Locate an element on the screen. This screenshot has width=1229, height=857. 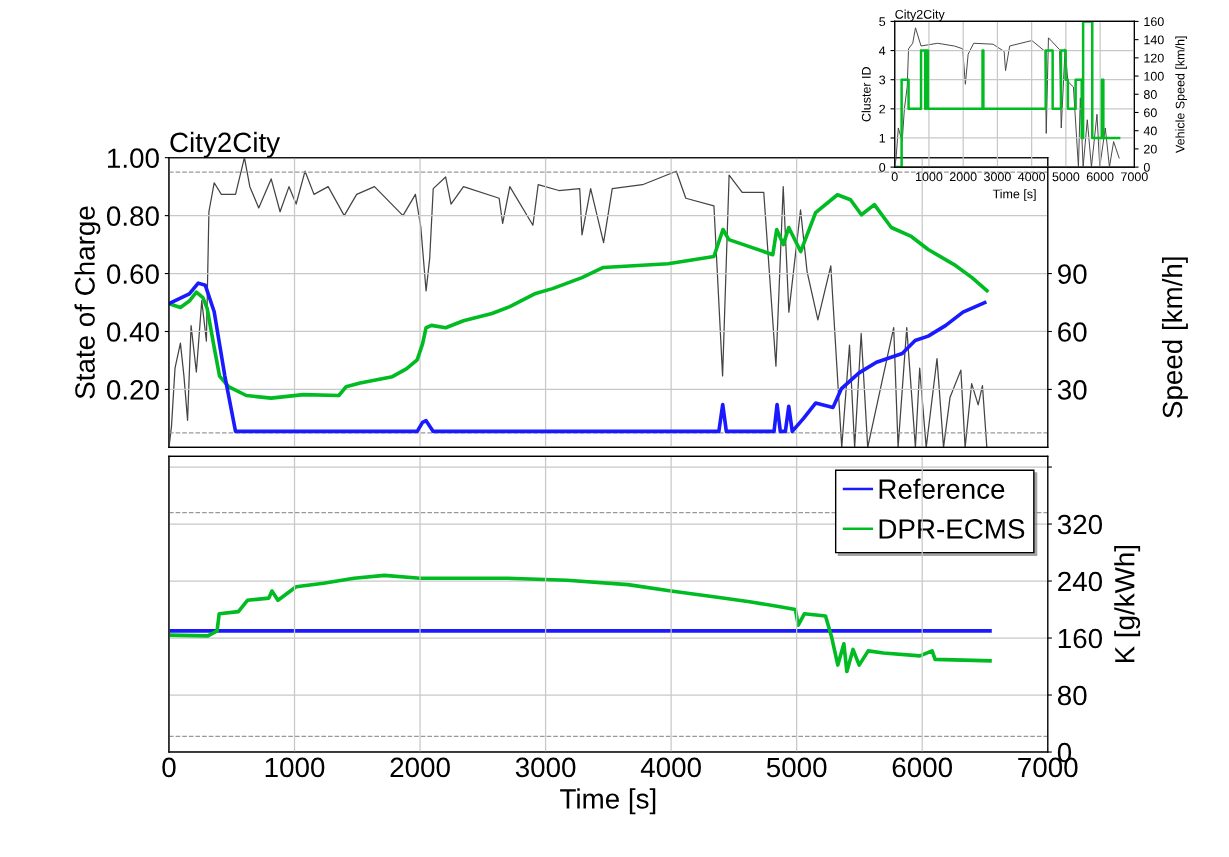
y-axis-title: State of Charge is located at coordinates (87, 302).